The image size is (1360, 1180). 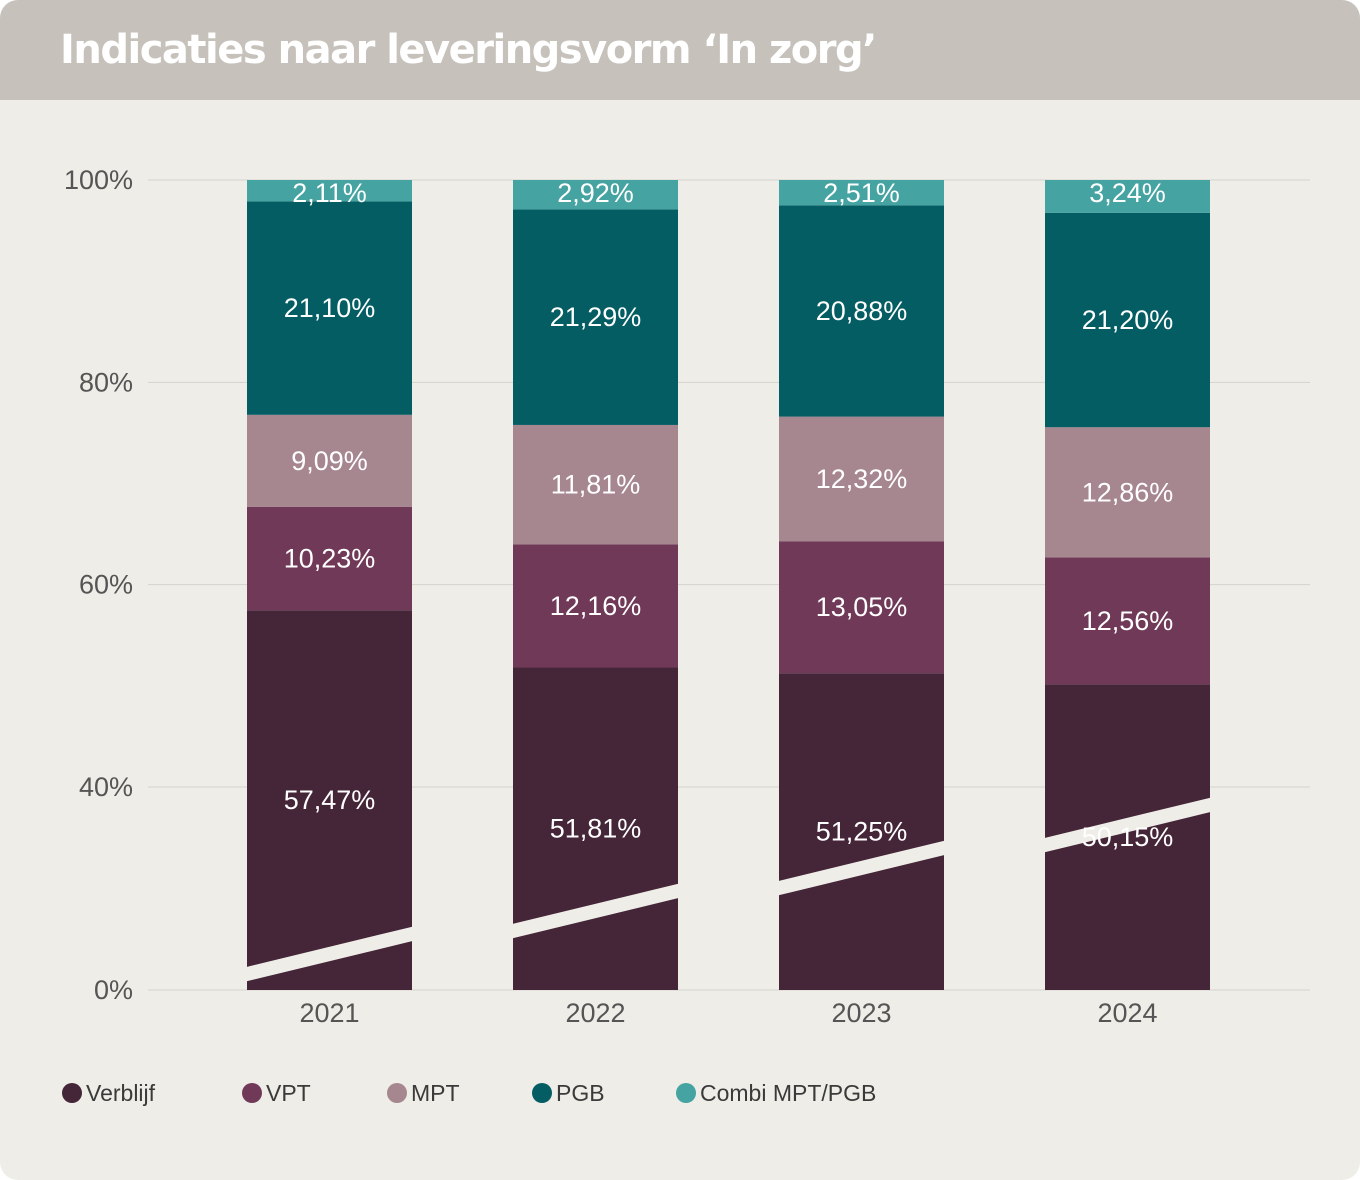 I want to click on legend-item: PGB, so click(x=568, y=1093).